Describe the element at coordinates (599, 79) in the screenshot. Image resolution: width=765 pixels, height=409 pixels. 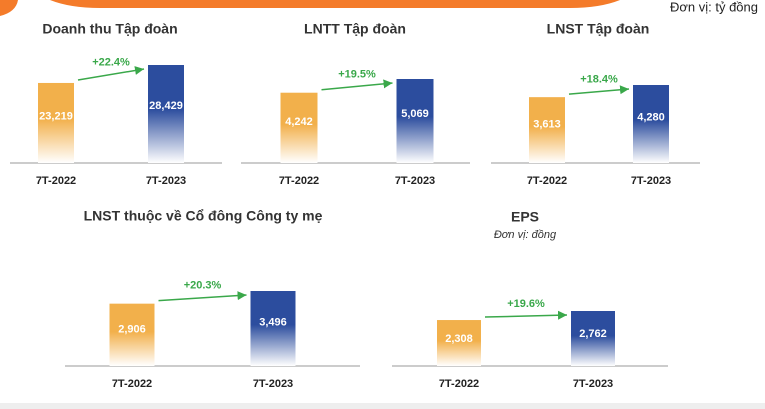
I see `growth-label: +18.4%` at that location.